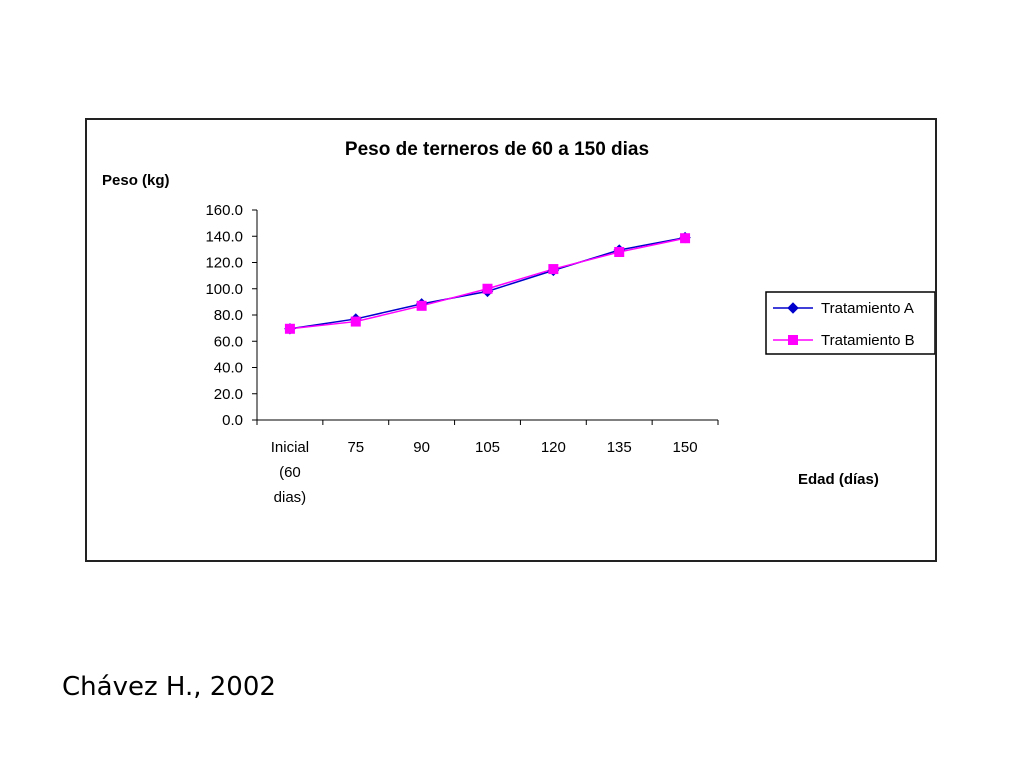 The height and width of the screenshot is (768, 1024). I want to click on x-tick-label: 105, so click(487, 447).